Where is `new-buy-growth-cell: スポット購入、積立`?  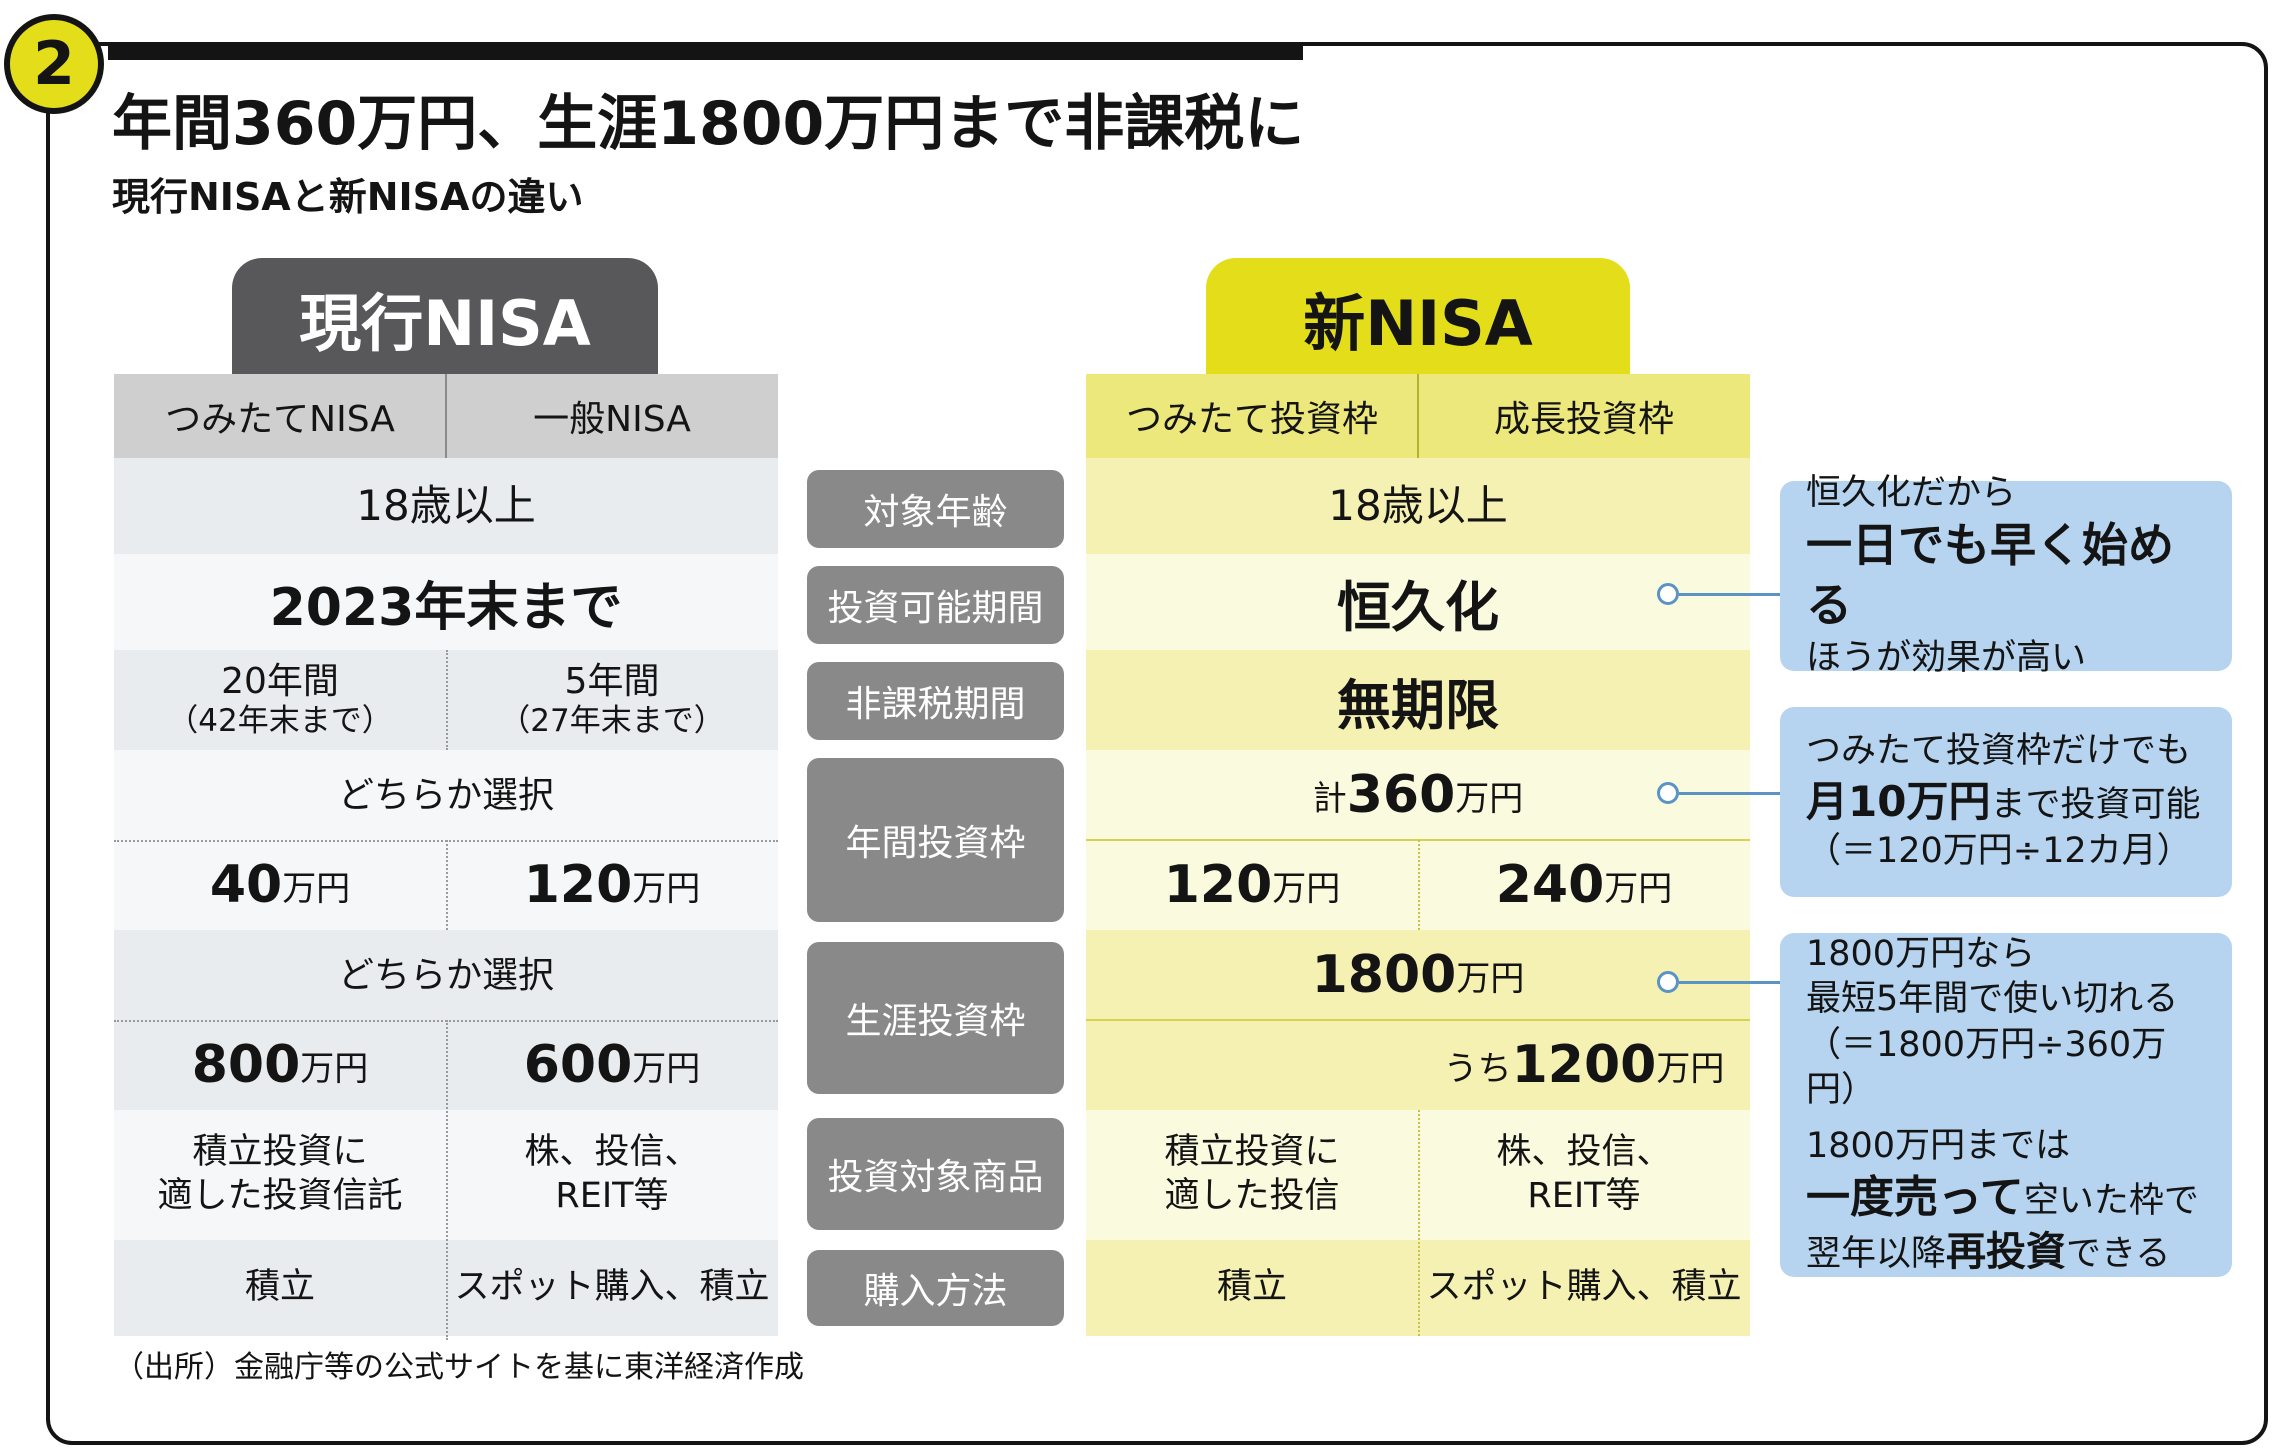 new-buy-growth-cell: スポット購入、積立 is located at coordinates (1584, 1288).